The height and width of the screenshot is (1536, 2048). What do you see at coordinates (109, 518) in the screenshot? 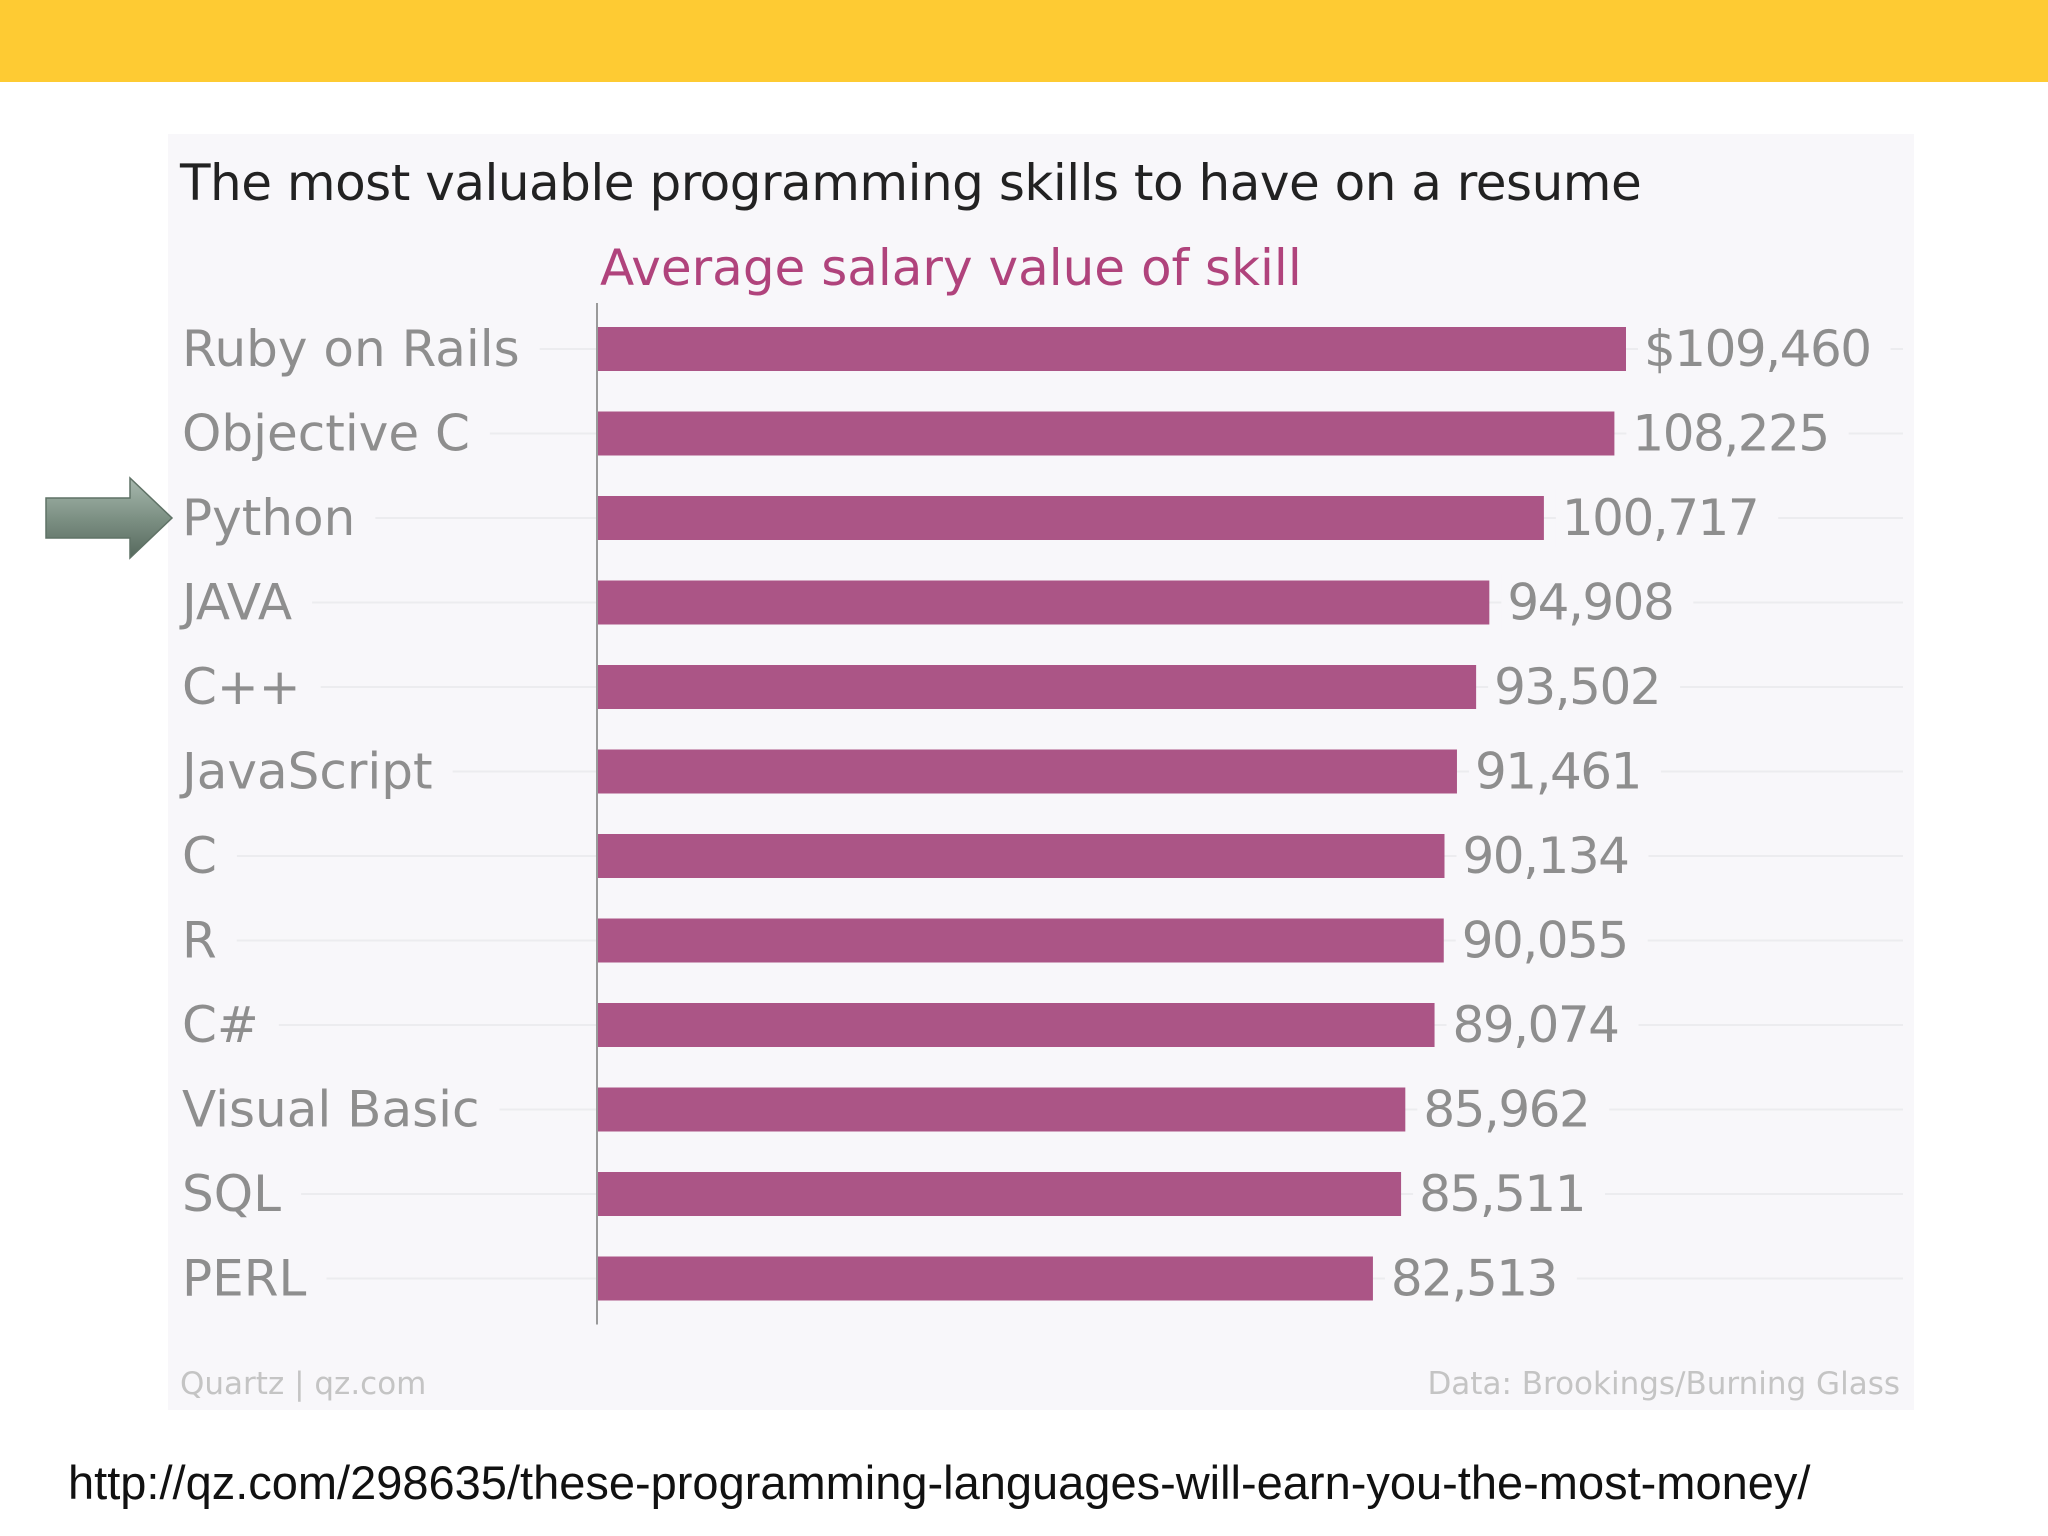
I see `right-arrow-icon` at bounding box center [109, 518].